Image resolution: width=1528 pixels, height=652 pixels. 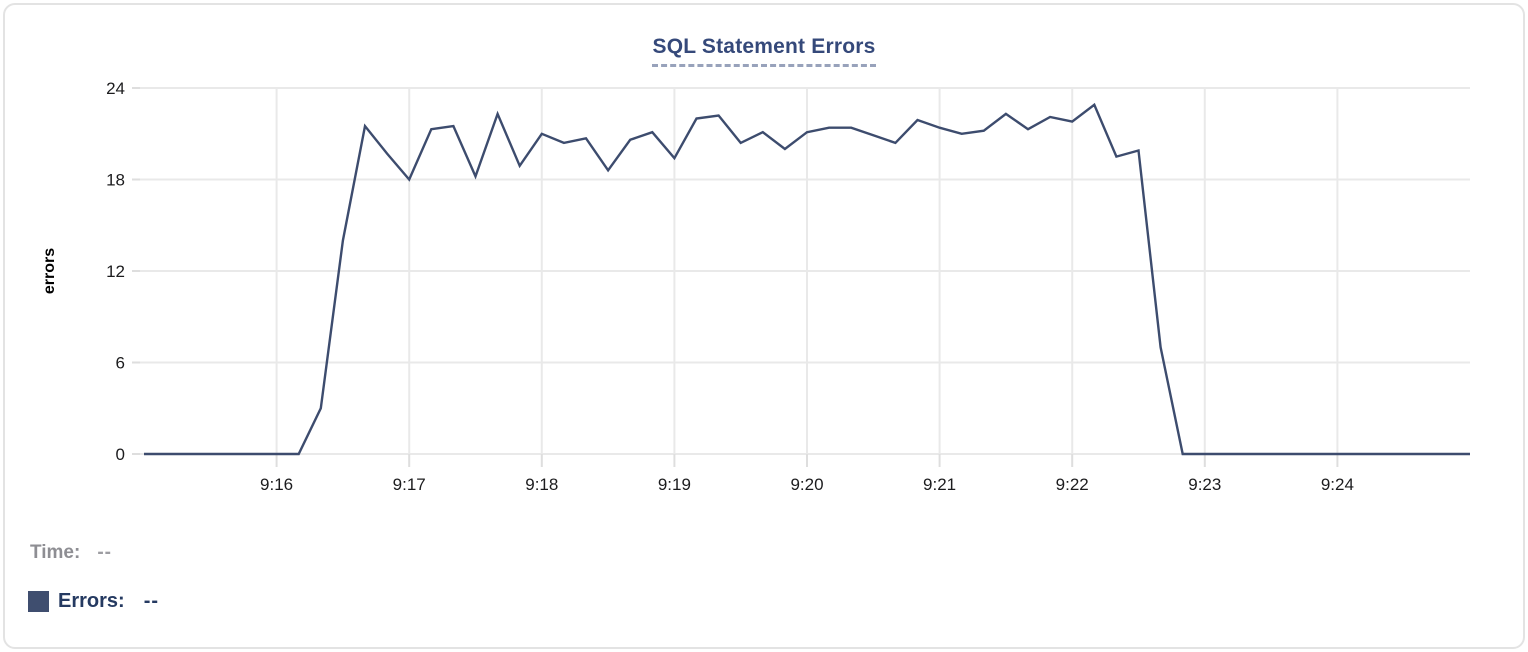 What do you see at coordinates (93, 577) in the screenshot?
I see `tooltip-legend: Time: -- Errors: --` at bounding box center [93, 577].